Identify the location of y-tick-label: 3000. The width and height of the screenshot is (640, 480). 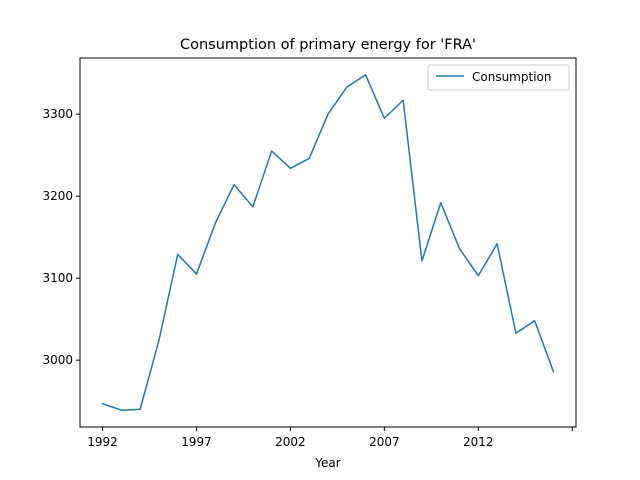
(57, 360).